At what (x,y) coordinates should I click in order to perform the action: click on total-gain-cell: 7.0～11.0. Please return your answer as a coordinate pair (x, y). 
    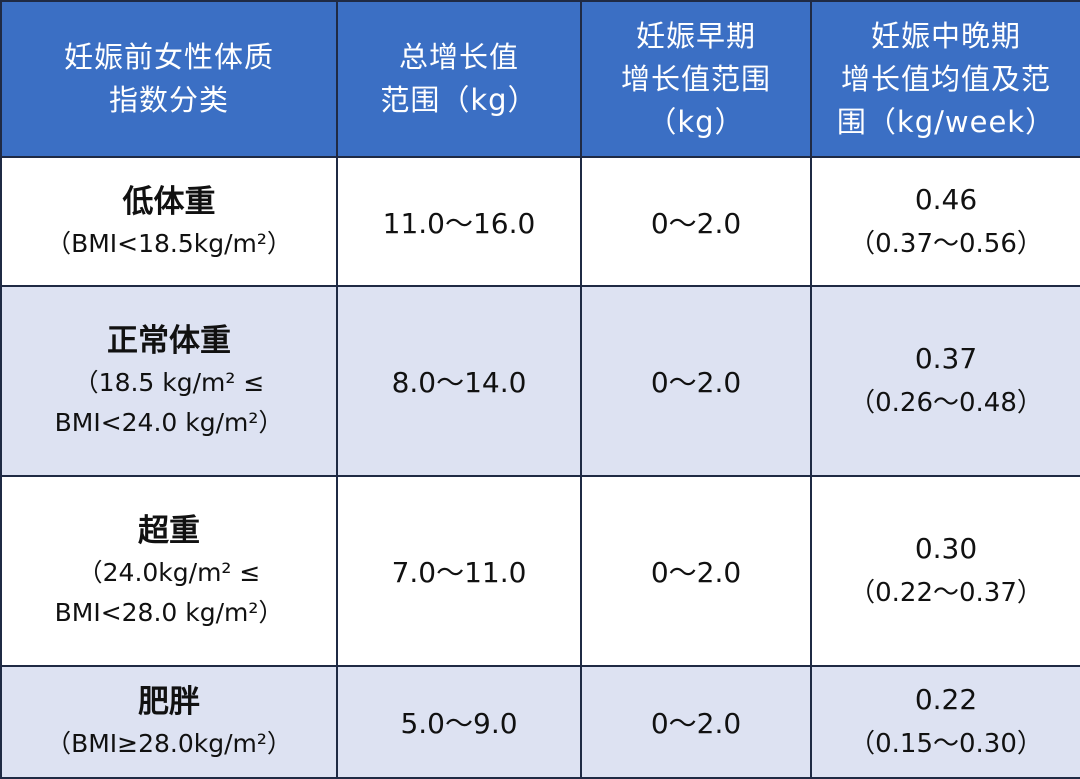
    Looking at the image, I should click on (459, 571).